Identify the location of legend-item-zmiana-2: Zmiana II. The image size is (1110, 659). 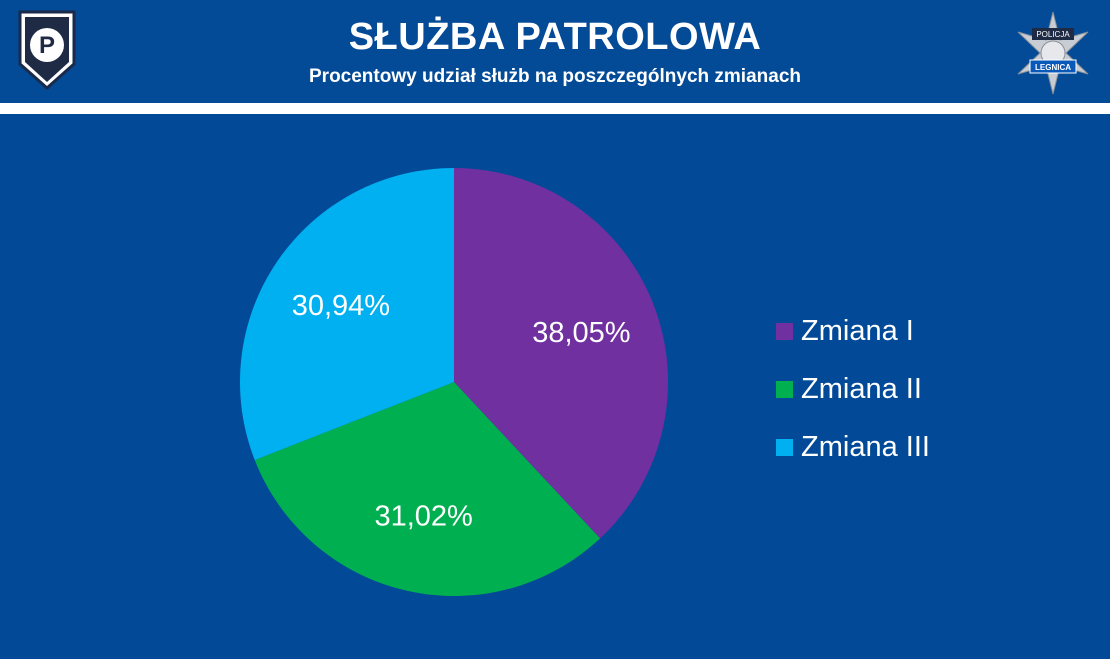
(849, 388).